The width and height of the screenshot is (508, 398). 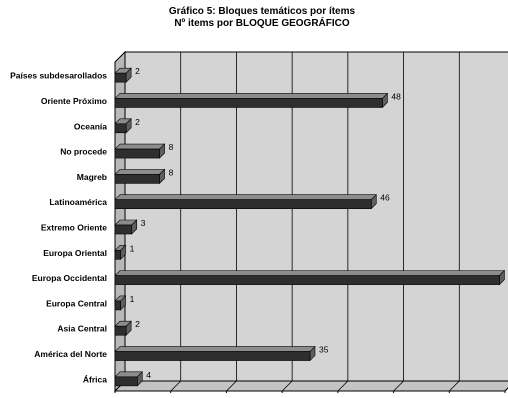 I want to click on category-label: Países subdesarollados, so click(x=58, y=76).